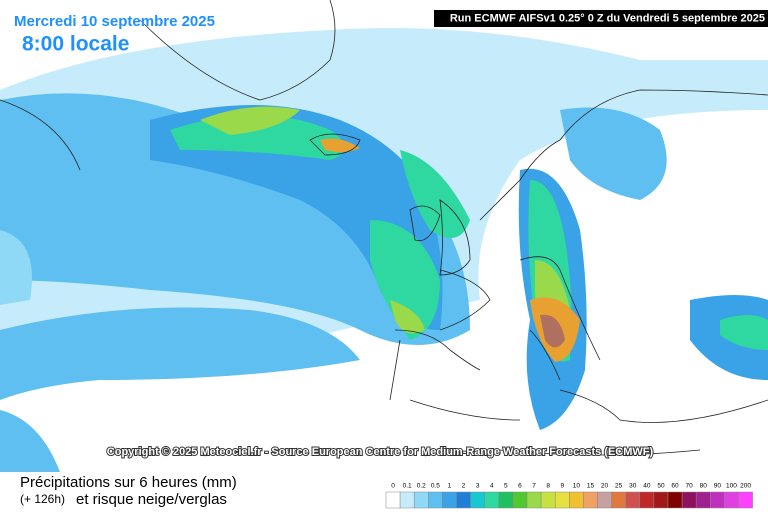 The width and height of the screenshot is (768, 512). I want to click on scale-label: 2, so click(464, 486).